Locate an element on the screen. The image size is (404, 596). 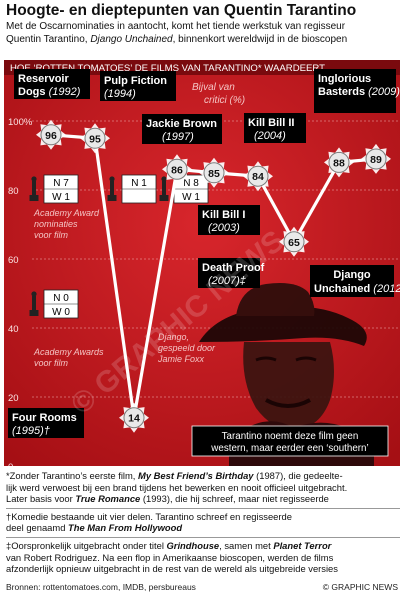
film-name-2: Unchained (2012) is located at coordinates (357, 289).